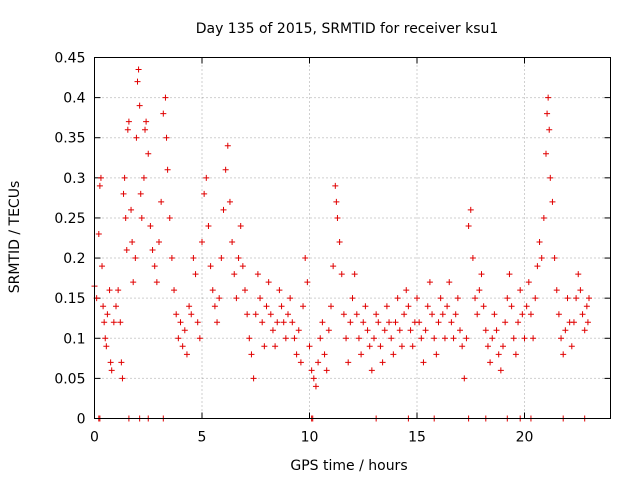 This screenshot has height=480, width=640. I want to click on y-tick-label: 0.1, so click(74, 339).